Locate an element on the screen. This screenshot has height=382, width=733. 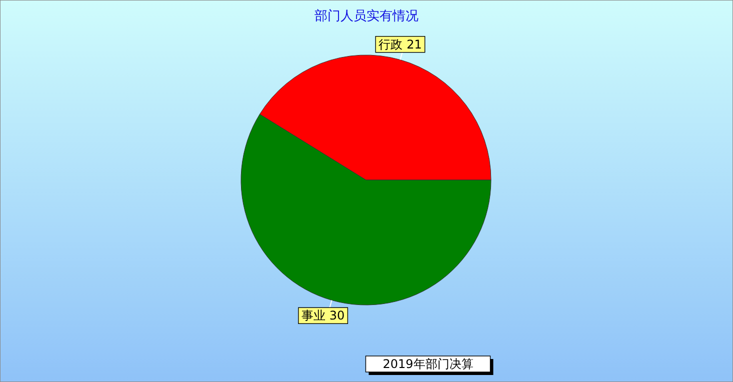
text: 2019年部门决算 is located at coordinates (428, 364).